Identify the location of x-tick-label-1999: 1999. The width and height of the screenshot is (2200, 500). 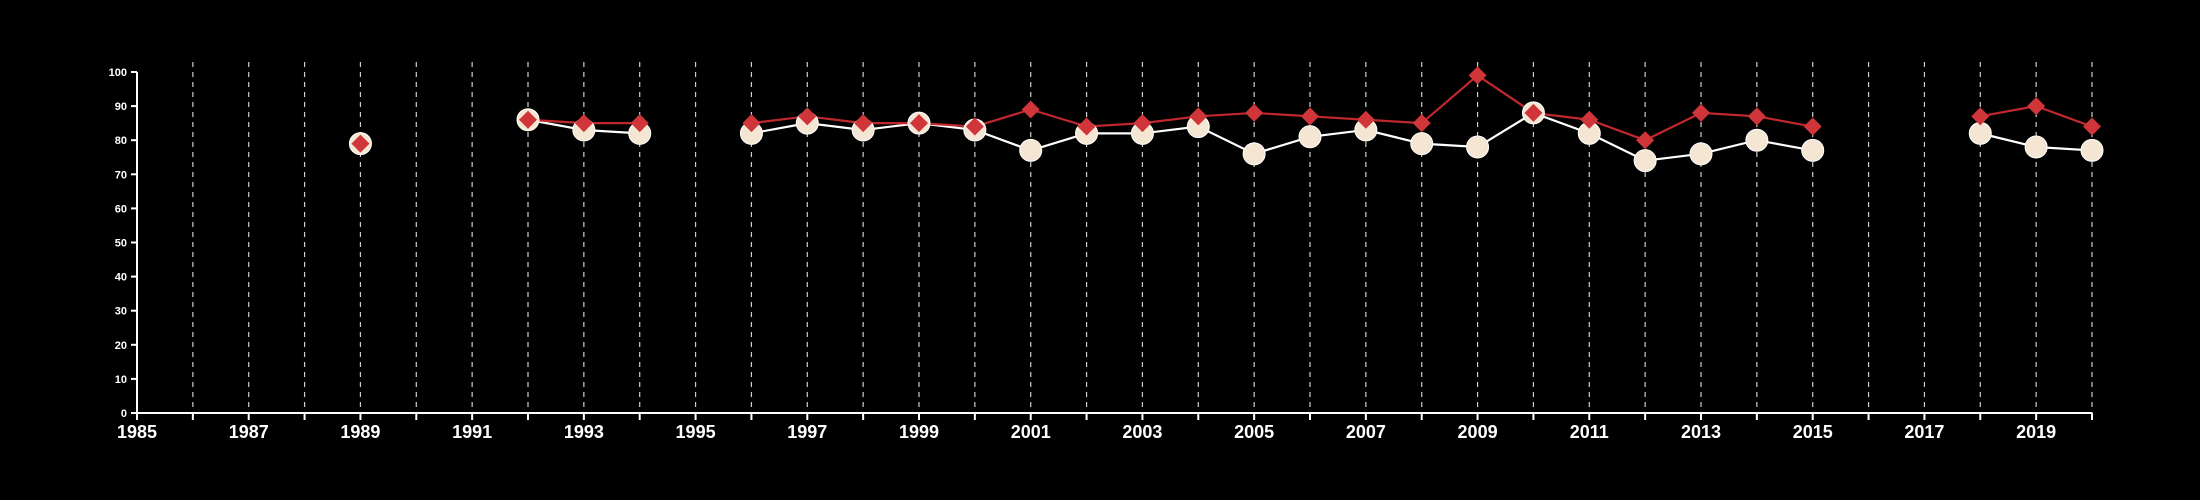
(919, 432).